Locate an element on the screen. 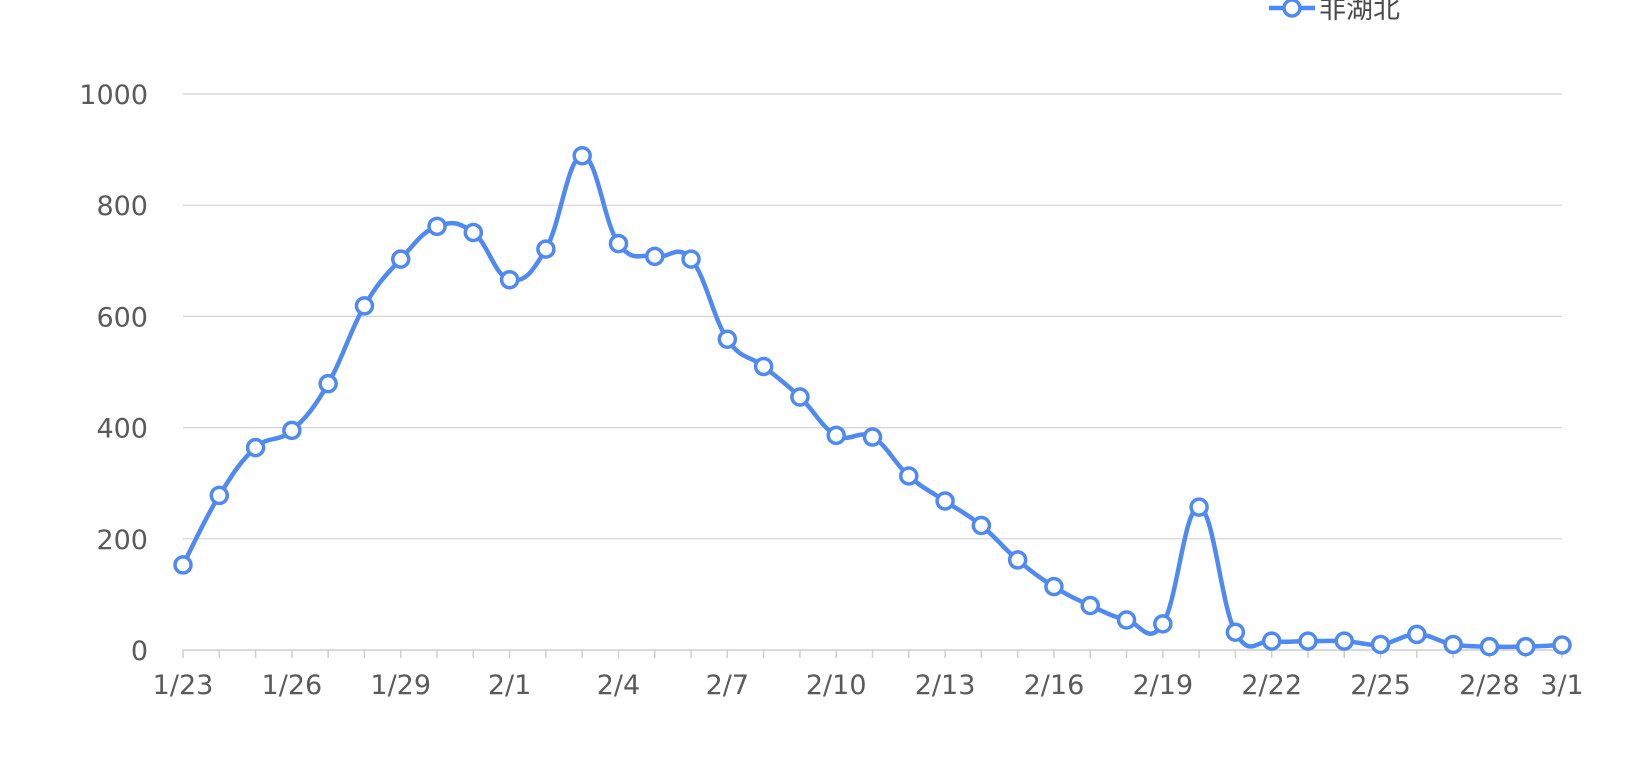  x-tick-label: 1/26 is located at coordinates (292, 685).